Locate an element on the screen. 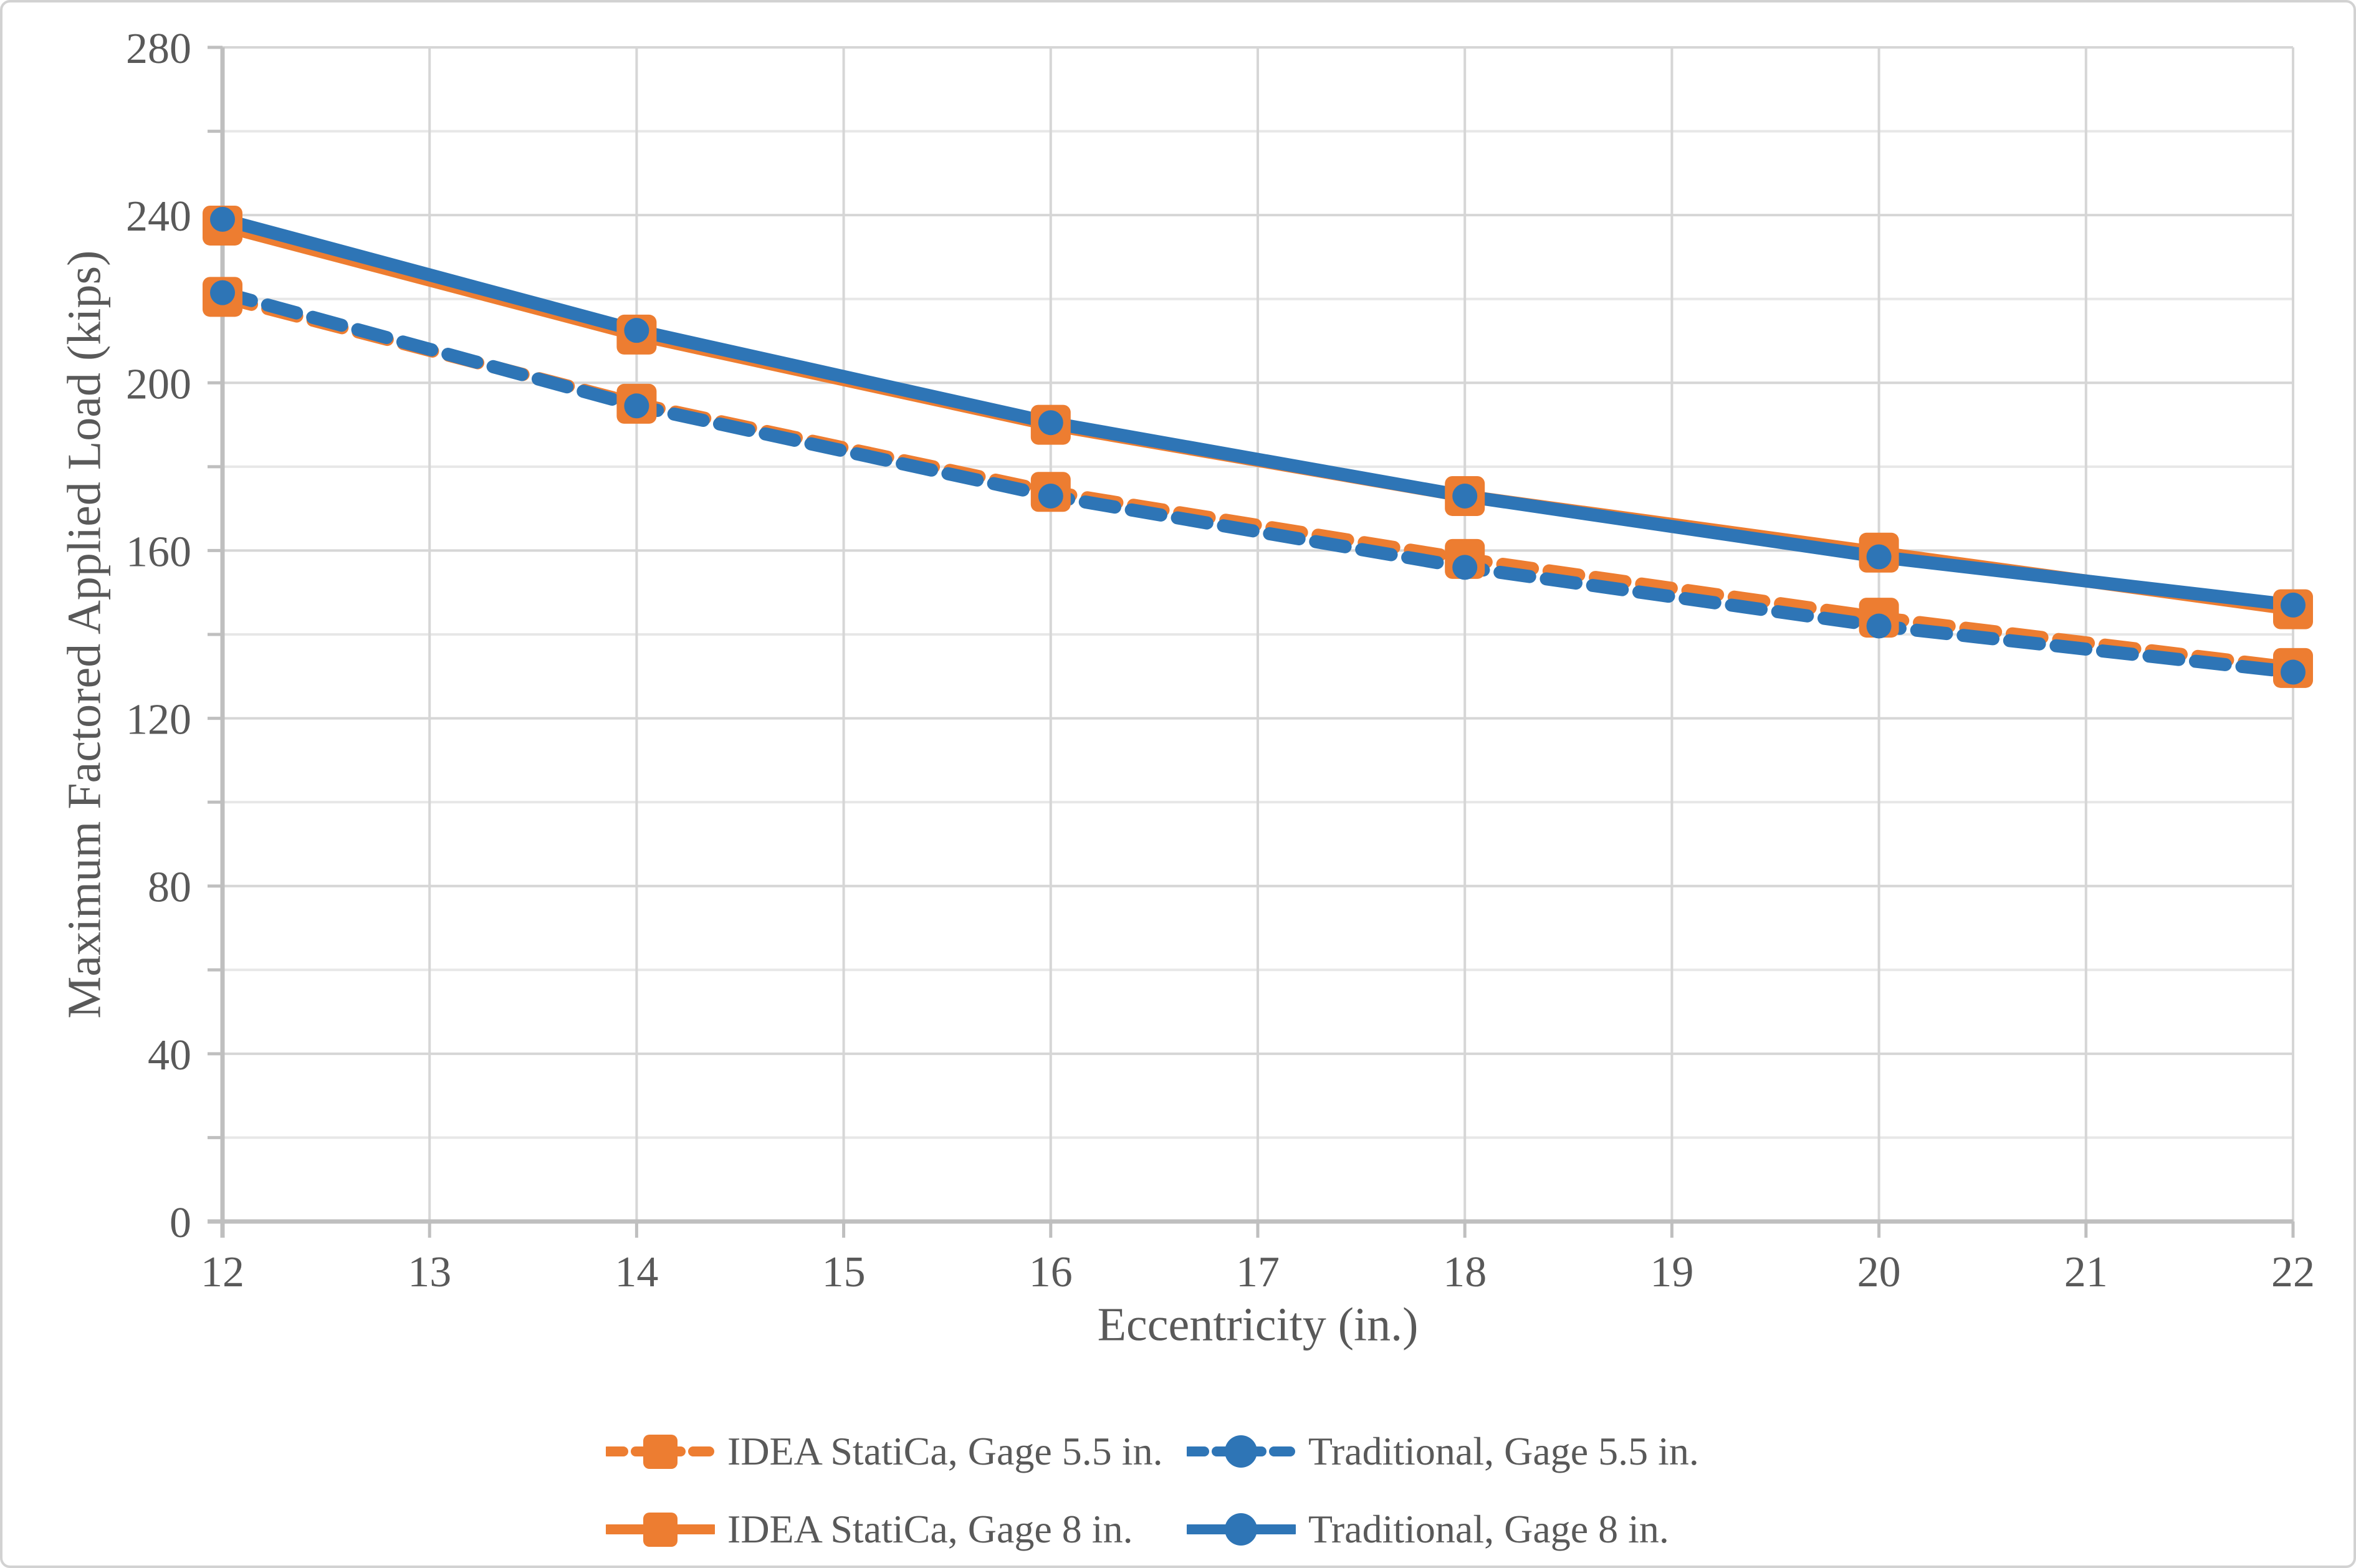 Image resolution: width=2356 pixels, height=1568 pixels. y-tick-label: 40 is located at coordinates (169, 1055).